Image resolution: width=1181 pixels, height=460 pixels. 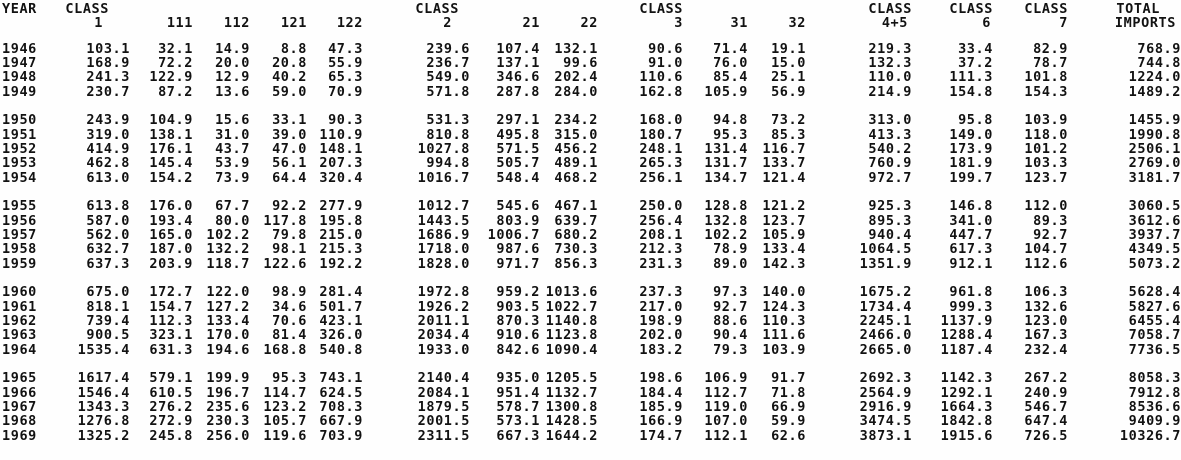 I want to click on year-cell: 1949, so click(x=19, y=91).